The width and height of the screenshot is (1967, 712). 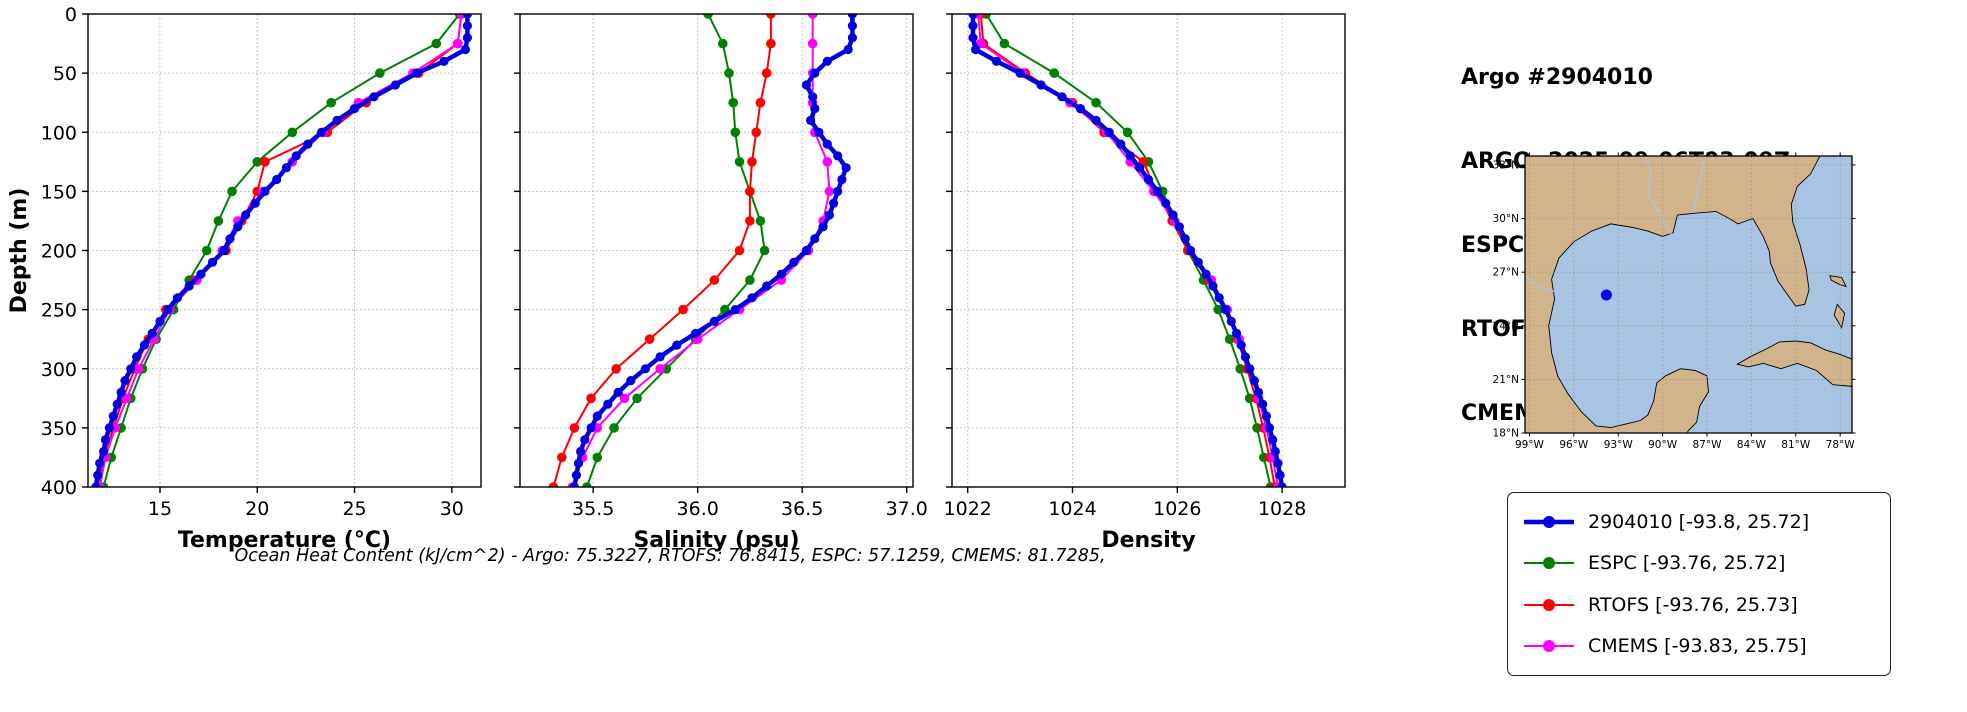 I want to click on map-y-tick-label: 21°N, so click(x=1506, y=380).